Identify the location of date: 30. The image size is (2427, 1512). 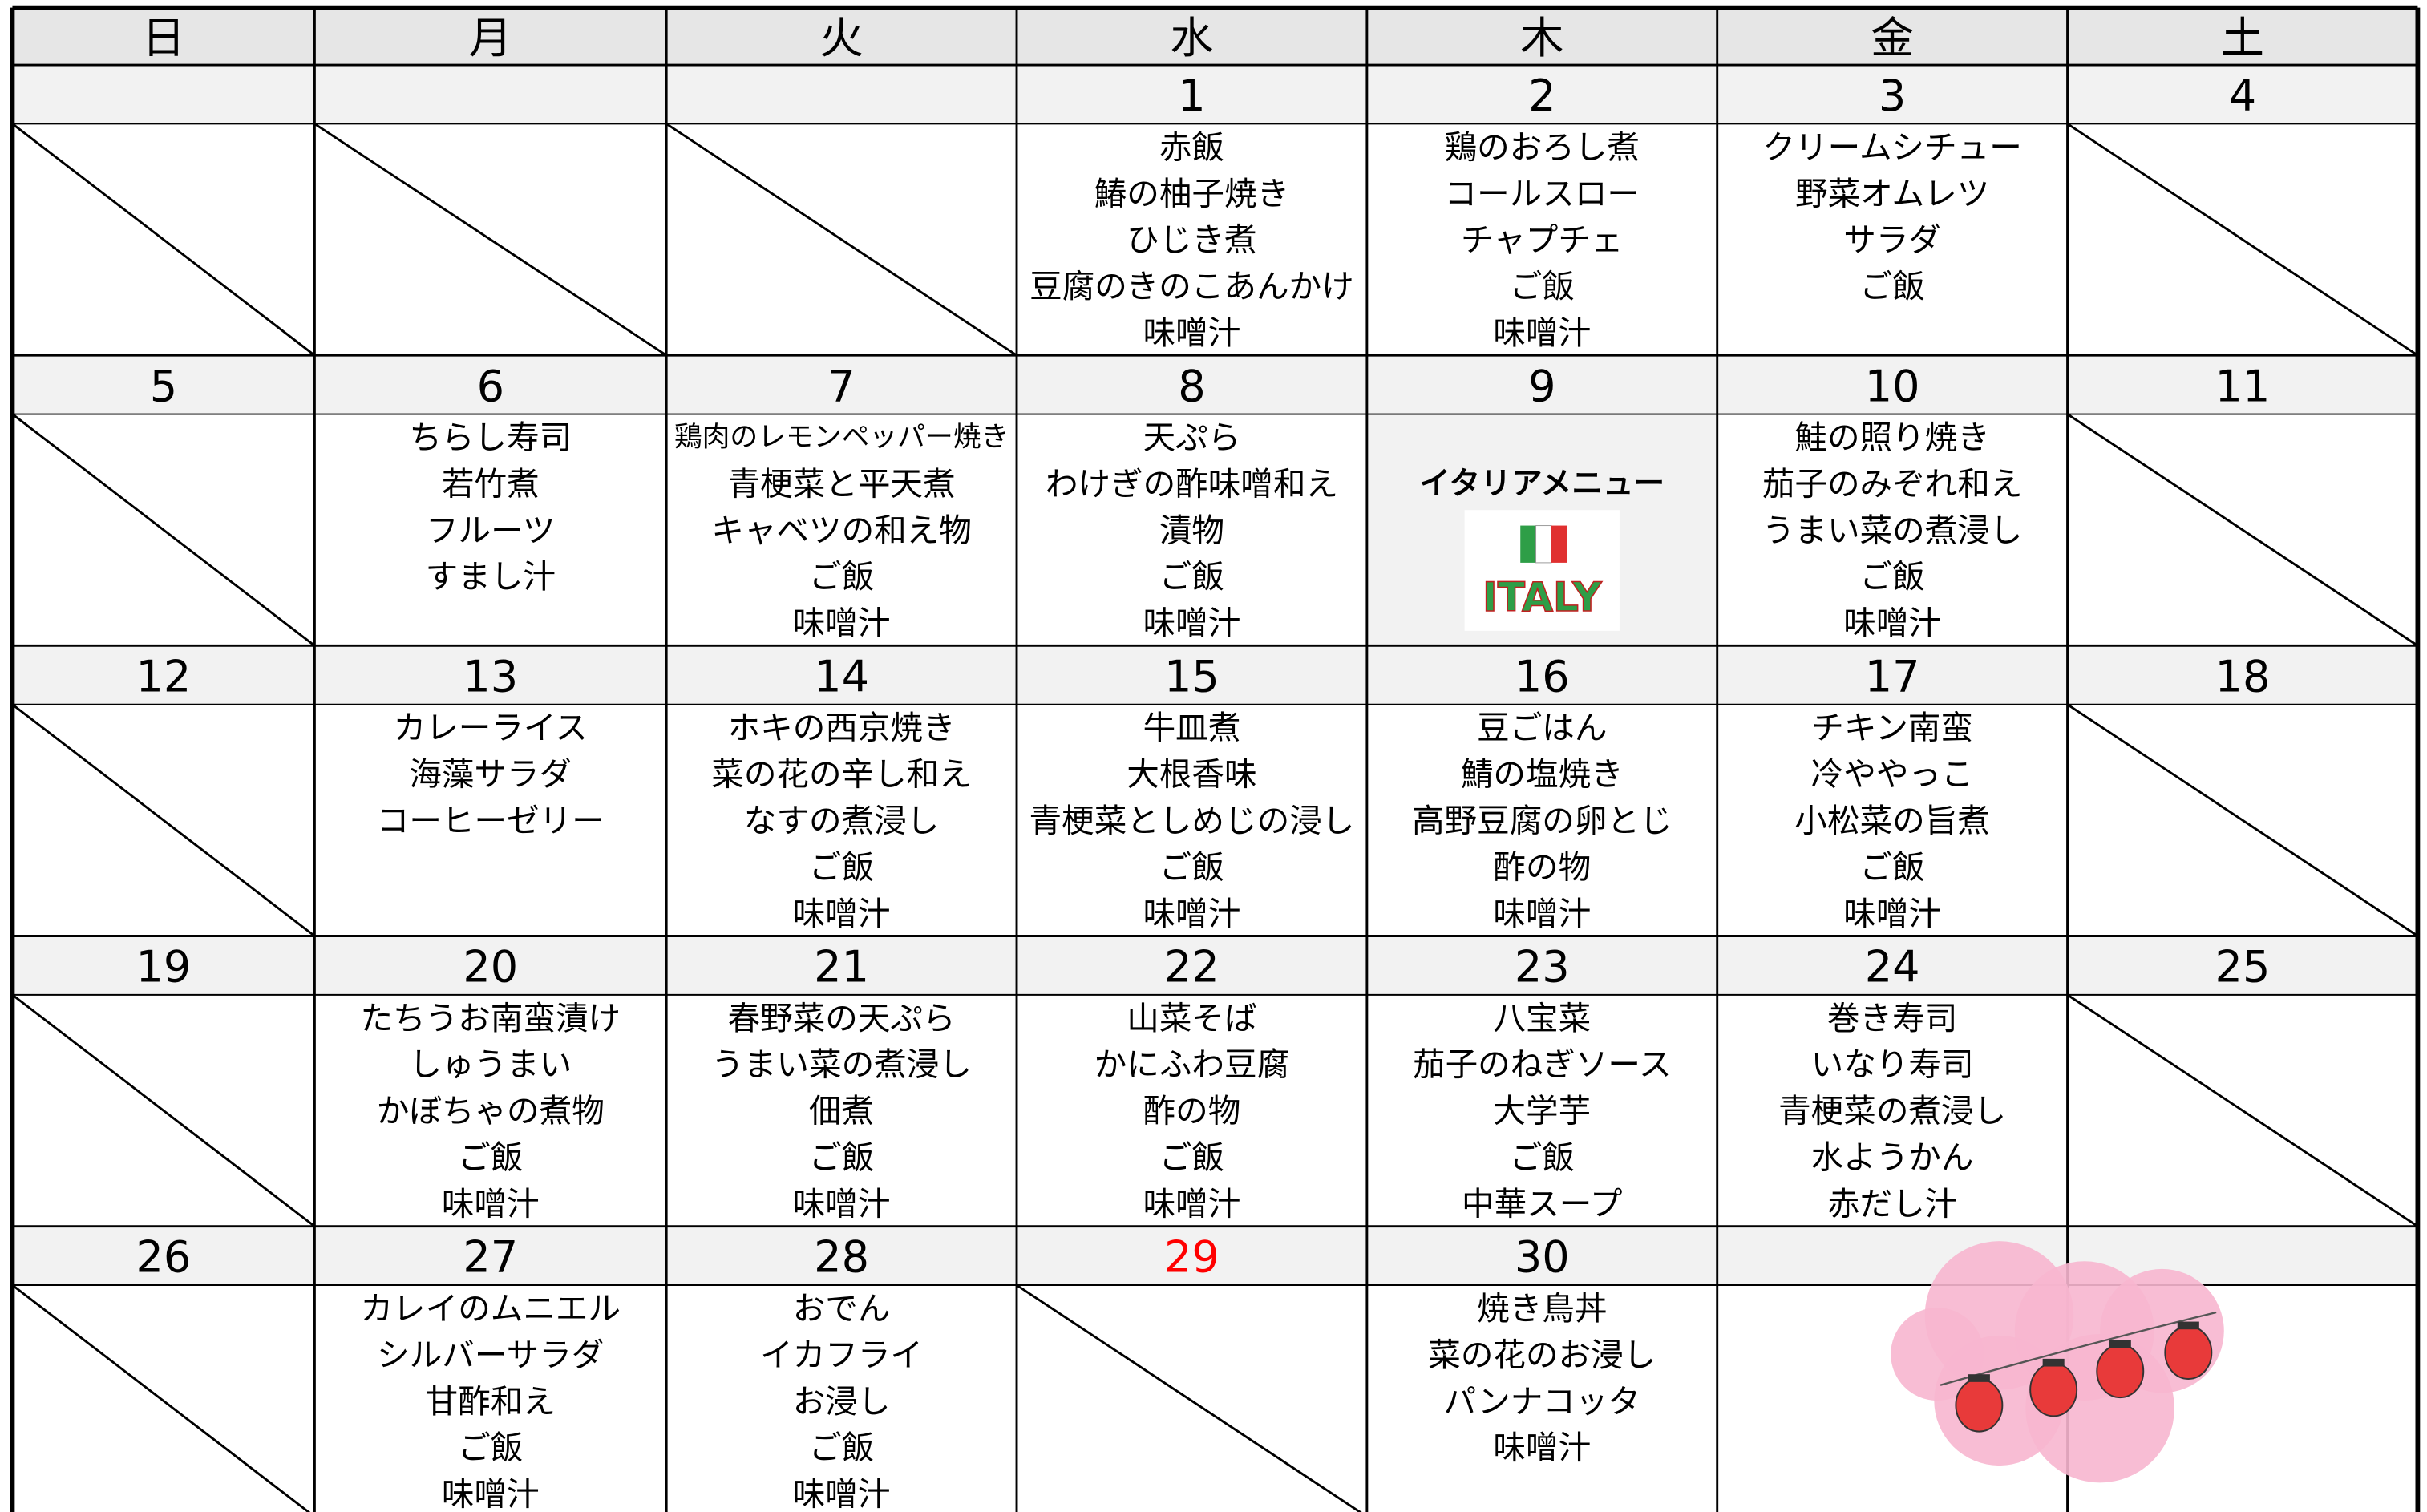
(1542, 1258).